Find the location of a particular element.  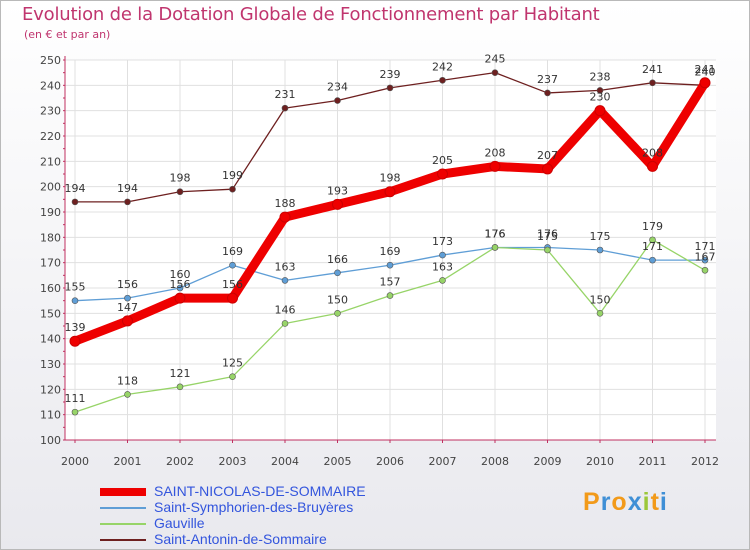

data-label: 179 is located at coordinates (652, 226).